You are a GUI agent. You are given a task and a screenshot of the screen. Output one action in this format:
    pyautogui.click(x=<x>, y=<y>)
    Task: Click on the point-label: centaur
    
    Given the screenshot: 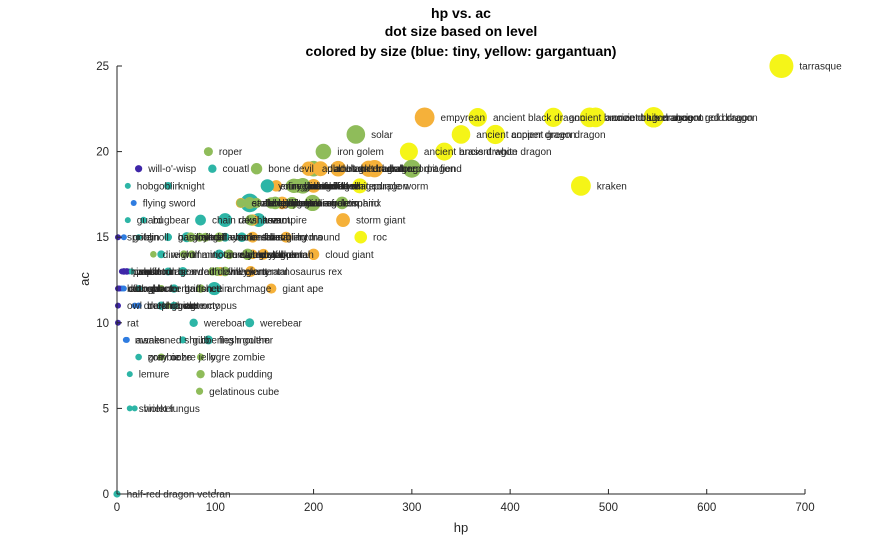 What is the action you would take?
    pyautogui.click(x=188, y=289)
    